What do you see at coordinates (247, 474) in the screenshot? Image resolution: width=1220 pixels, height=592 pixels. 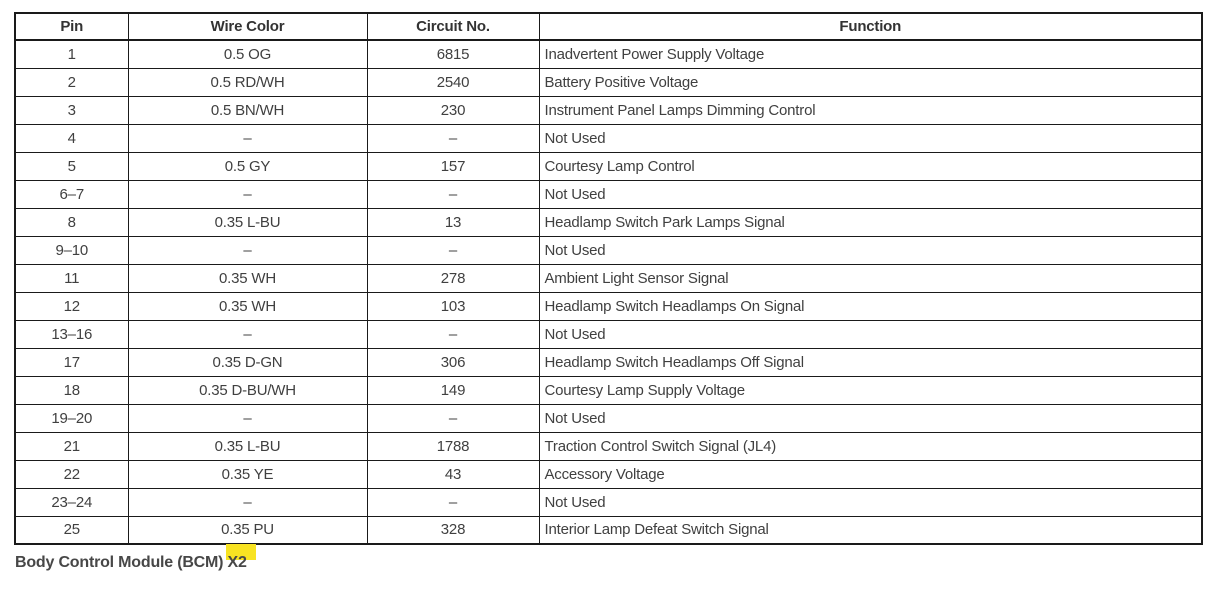 I see `wire-color-cell: 0.35 YE` at bounding box center [247, 474].